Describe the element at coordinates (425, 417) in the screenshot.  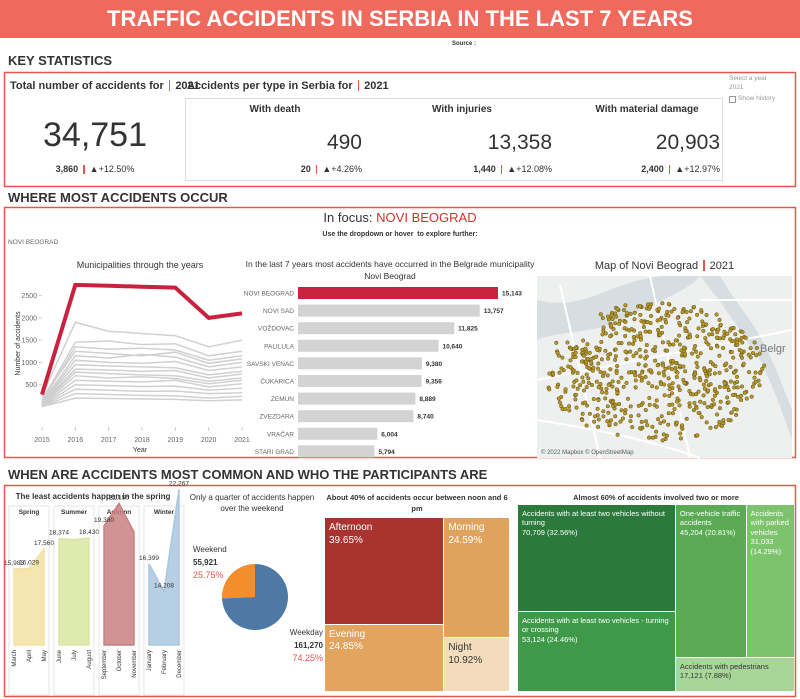
I see `value-label: 8,740` at that location.